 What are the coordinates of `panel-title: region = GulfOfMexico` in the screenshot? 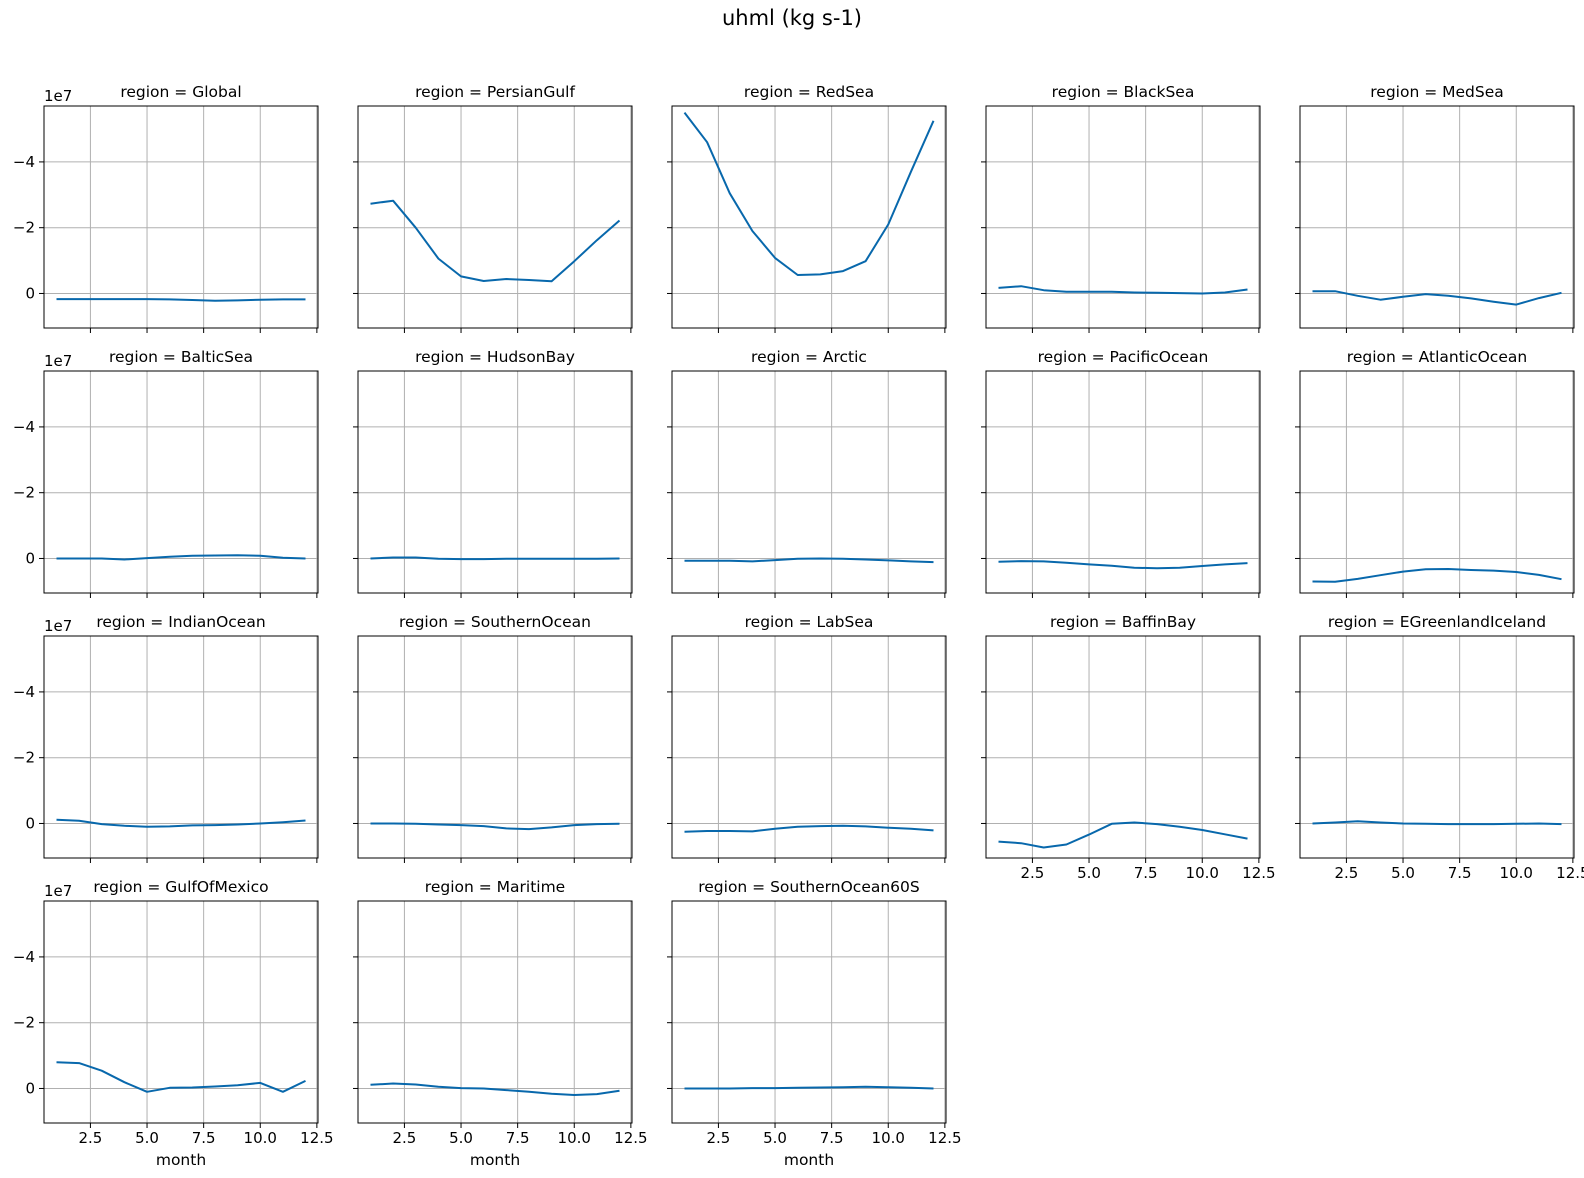 It's located at (180, 887).